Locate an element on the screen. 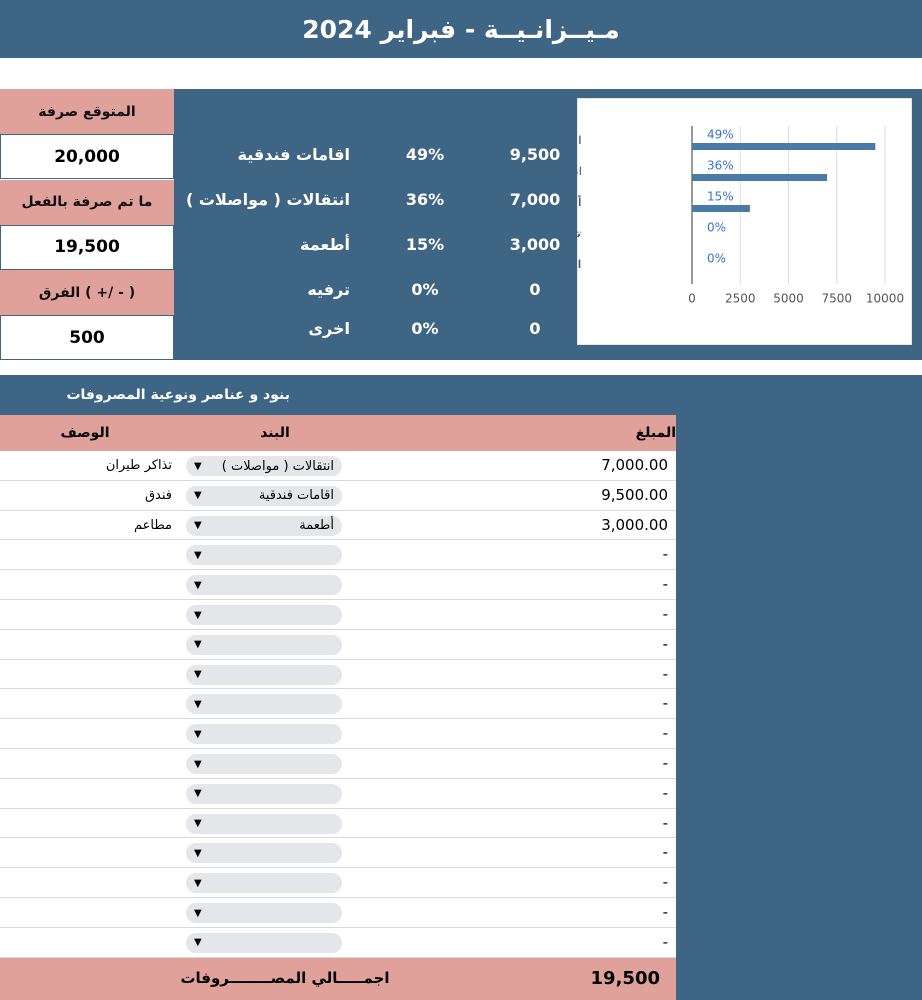 Image resolution: width=922 pixels, height=1000 pixels. breakdown-category: اخرى is located at coordinates (329, 328).